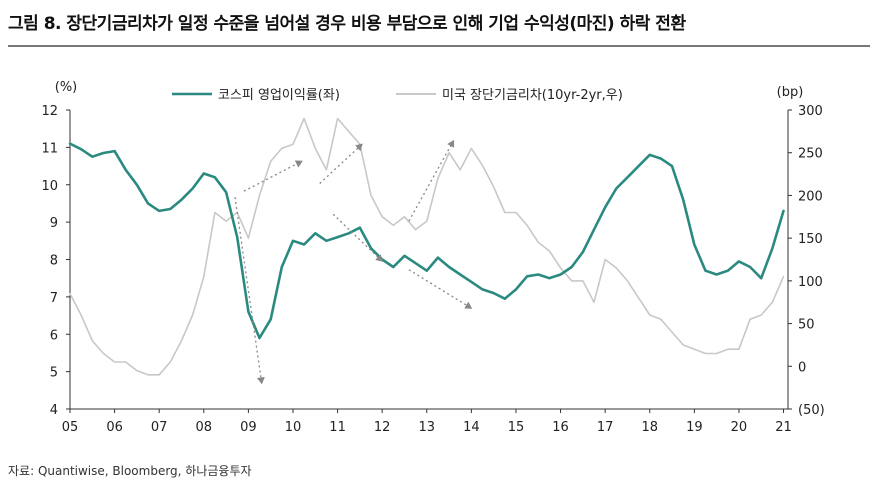 The image size is (874, 488). I want to click on right-tick-label: 50, so click(806, 325).